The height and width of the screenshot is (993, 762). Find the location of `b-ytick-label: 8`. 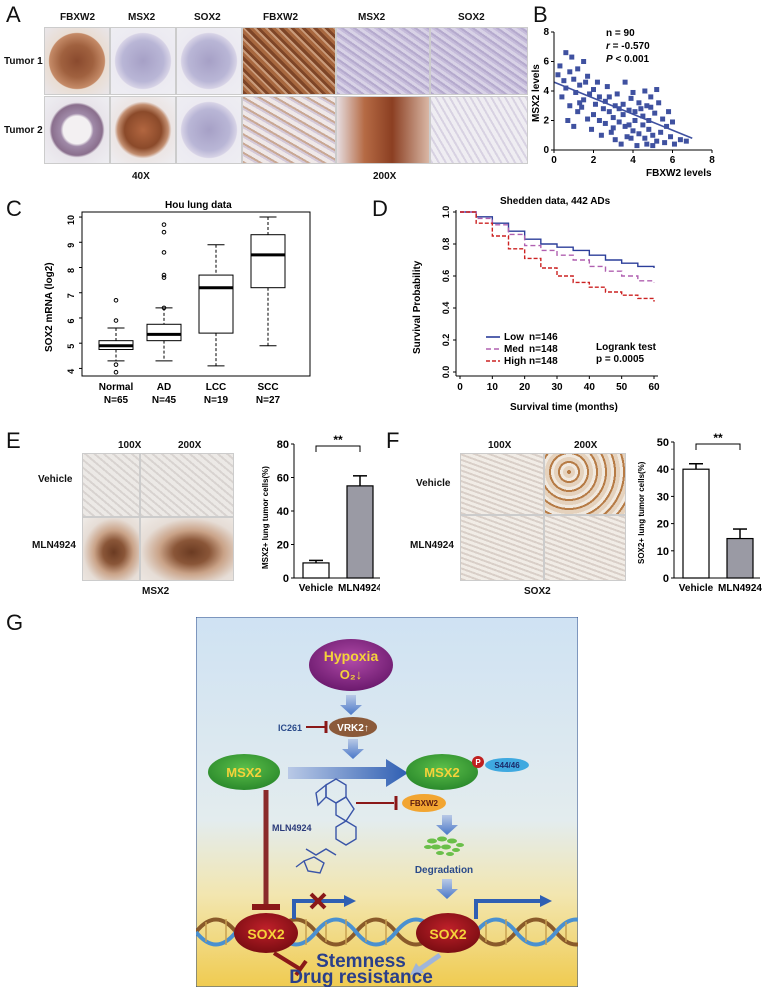

b-ytick-label: 8 is located at coordinates (546, 32).